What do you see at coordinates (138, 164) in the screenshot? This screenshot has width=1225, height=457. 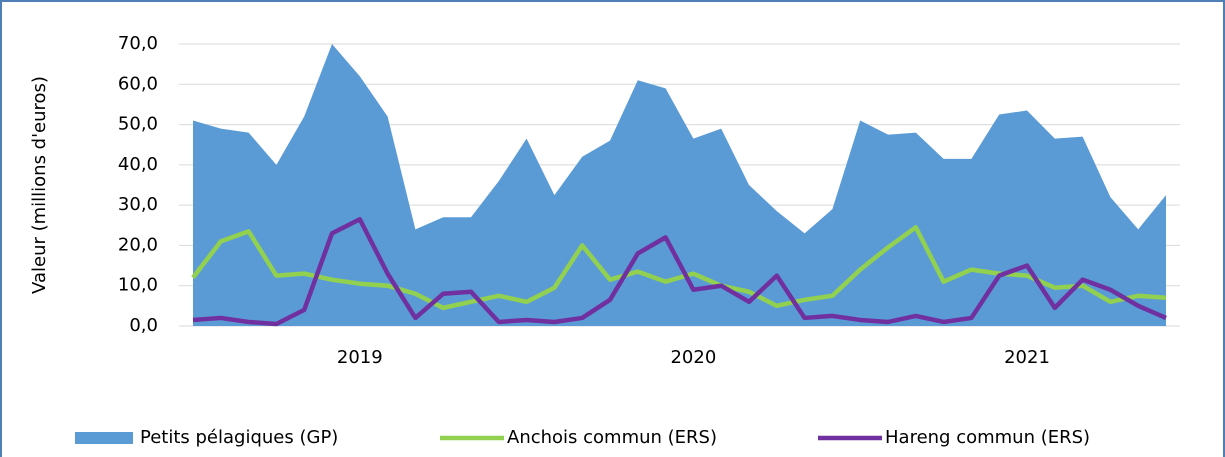 I see `y-tick-label: 40,0` at bounding box center [138, 164].